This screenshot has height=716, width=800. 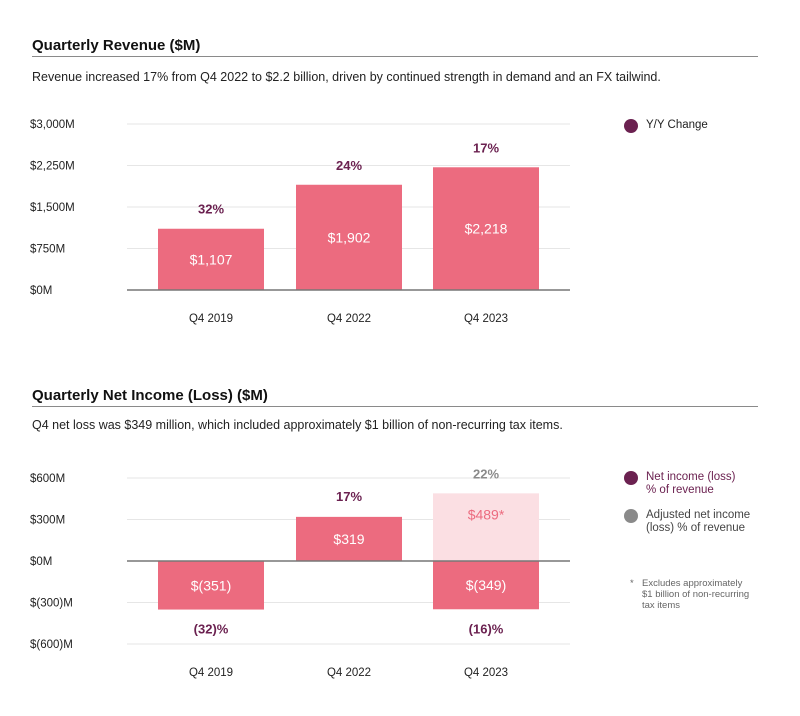 I want to click on adjusted-pct-label: 22%, so click(x=486, y=473).